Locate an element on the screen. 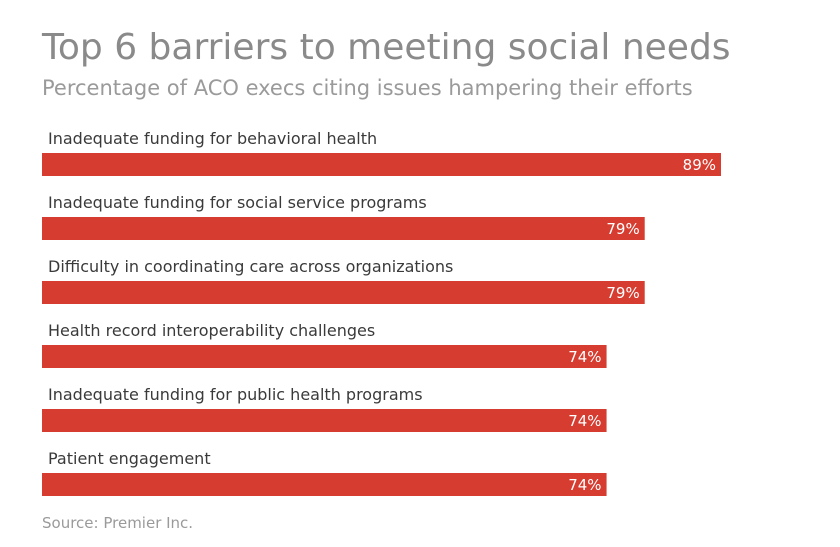  chart-title: Top 6 barriers to meeting social needs is located at coordinates (386, 47).